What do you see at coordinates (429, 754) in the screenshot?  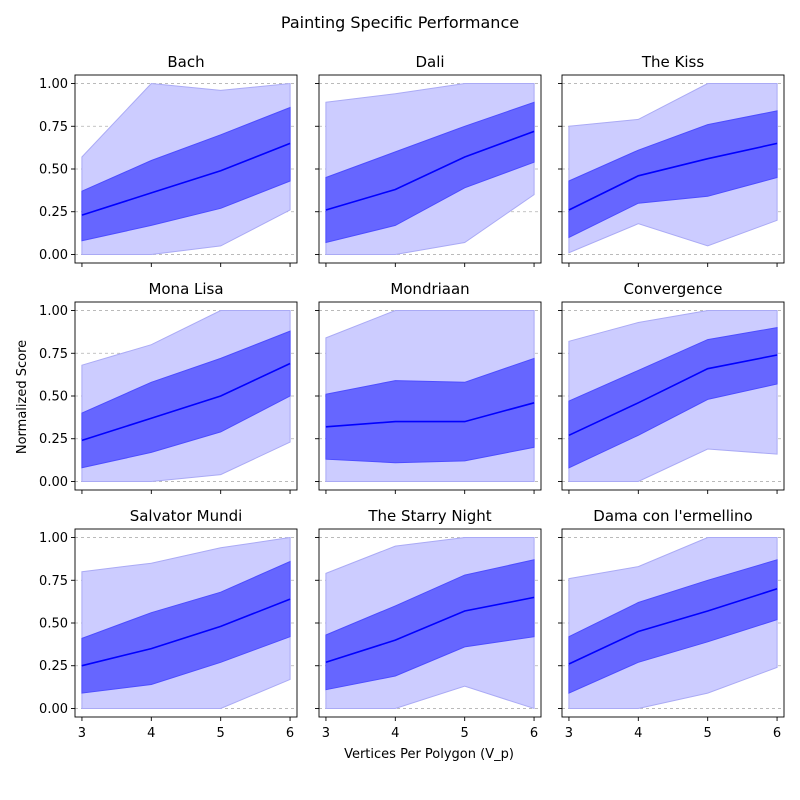 I see `figure-xlabel: Vertices Per Polygon (V_p)` at bounding box center [429, 754].